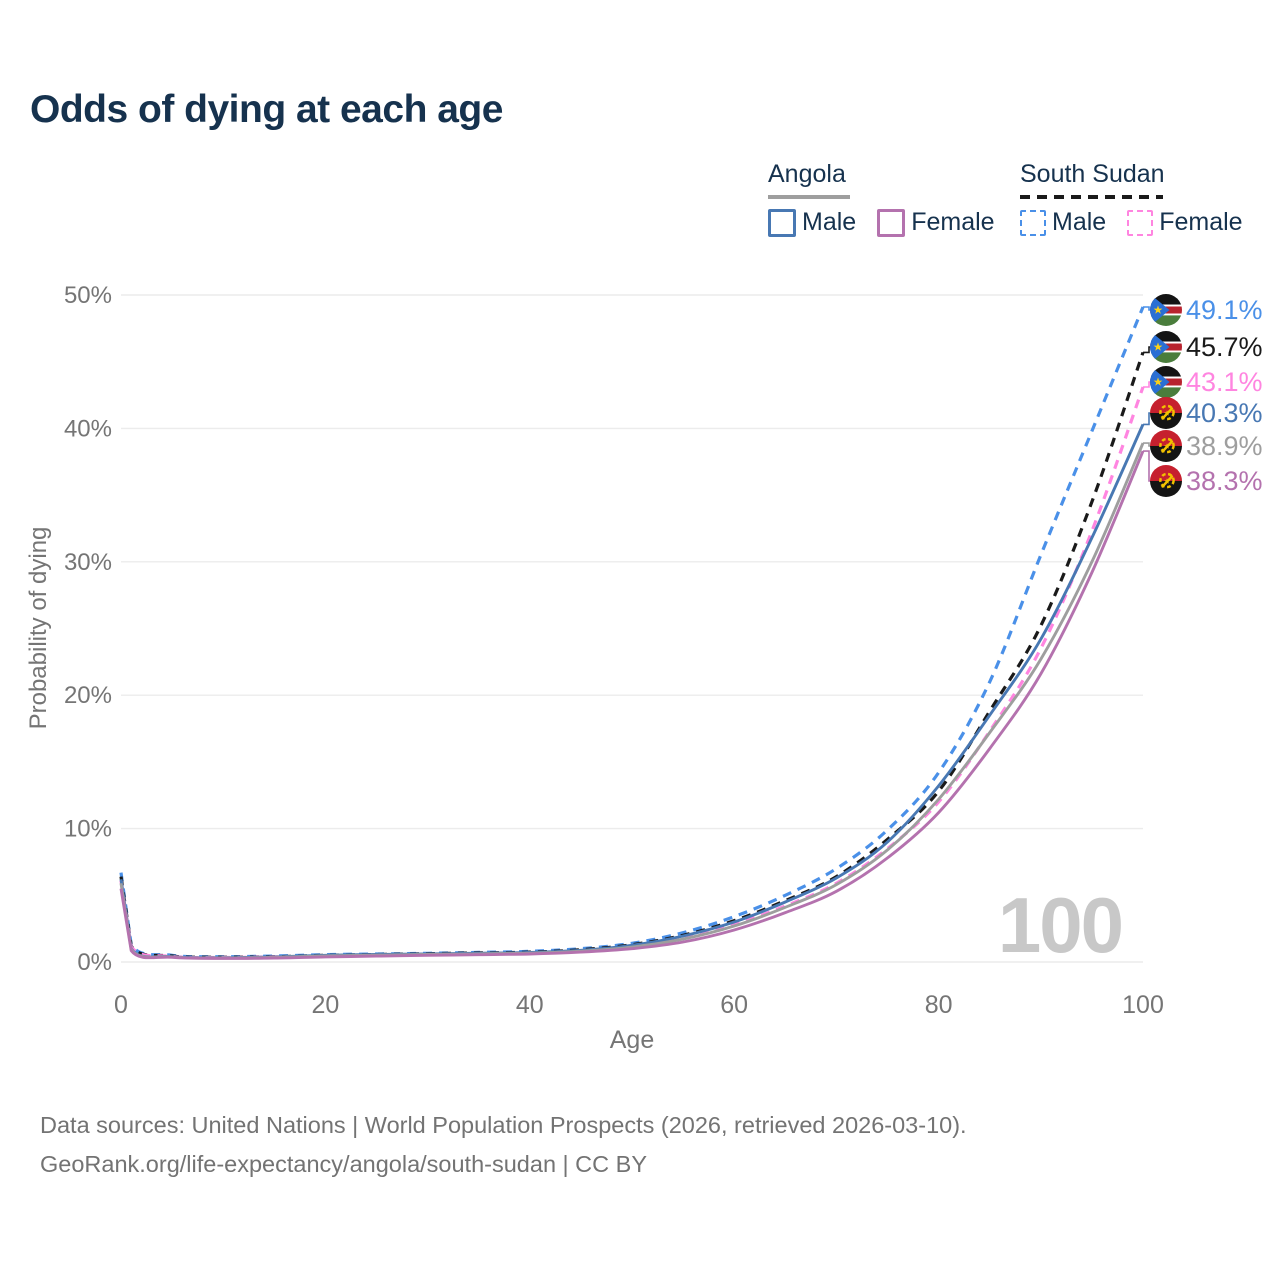 The height and width of the screenshot is (1280, 1280). What do you see at coordinates (1201, 222) in the screenshot?
I see `south-sudan-female-label: Female` at bounding box center [1201, 222].